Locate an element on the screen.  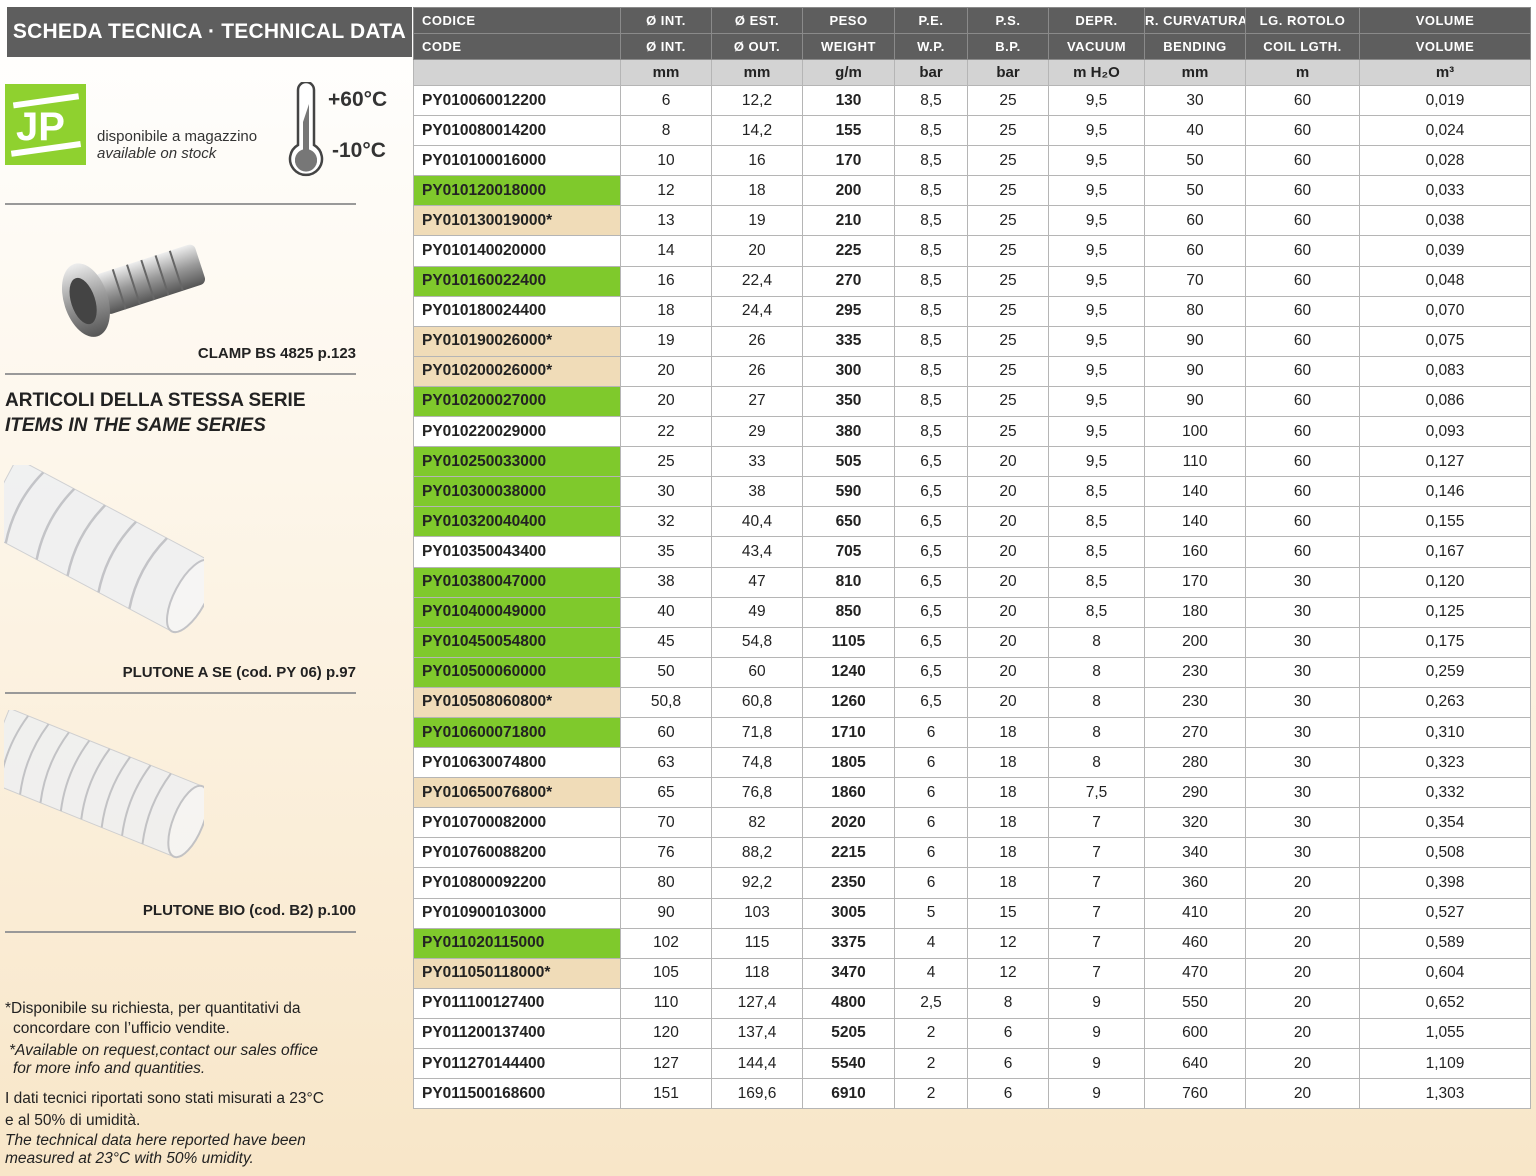
column-header: Ø INT. is located at coordinates (666, 46).